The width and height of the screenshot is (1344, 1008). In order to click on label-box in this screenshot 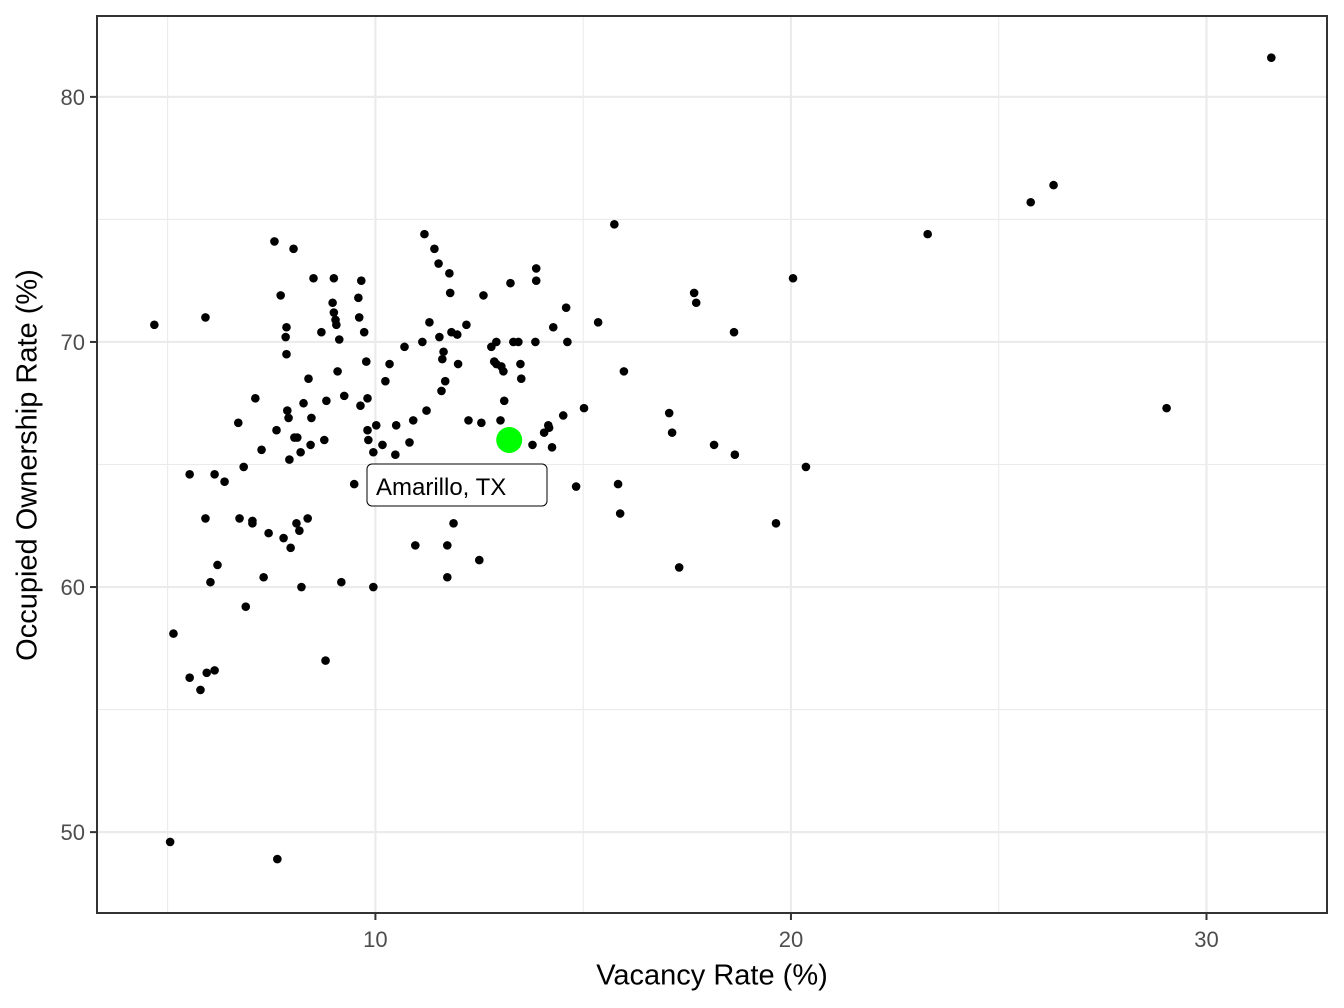, I will do `click(457, 485)`.